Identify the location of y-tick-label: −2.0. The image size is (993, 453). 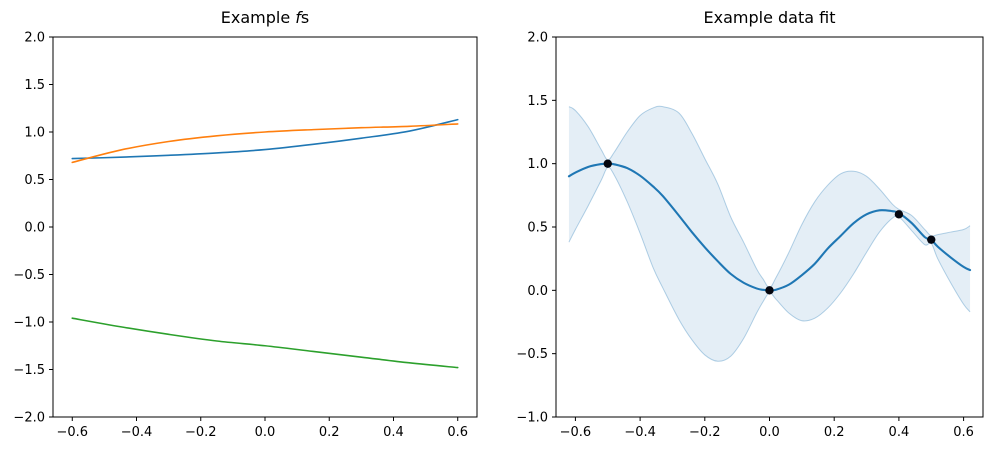
(29, 418).